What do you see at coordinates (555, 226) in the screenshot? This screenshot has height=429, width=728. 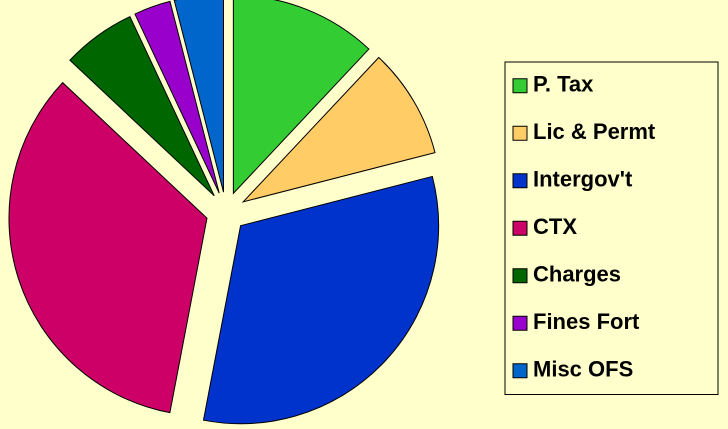 I see `legend-label: CTX` at bounding box center [555, 226].